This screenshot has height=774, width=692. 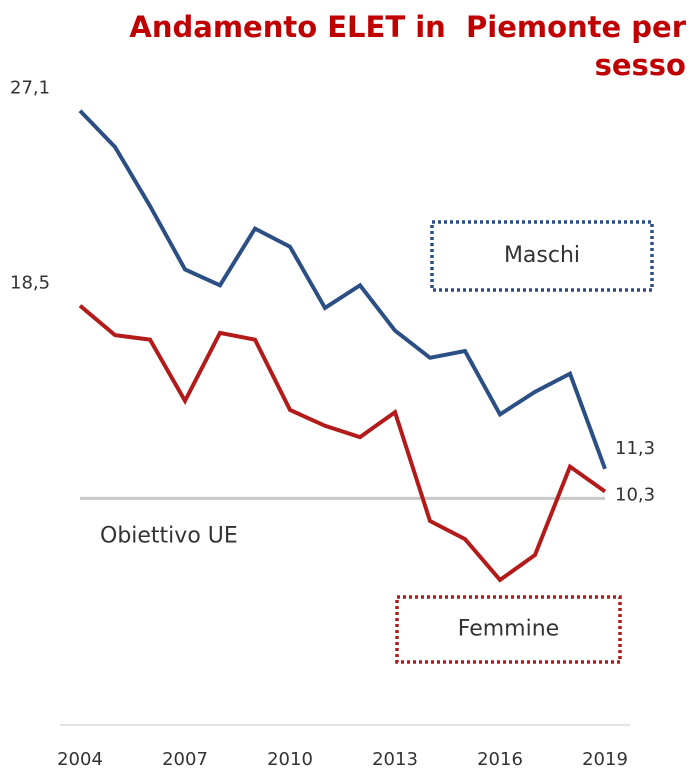 I want to click on reference-label: Obiettivo UE, so click(x=169, y=535).